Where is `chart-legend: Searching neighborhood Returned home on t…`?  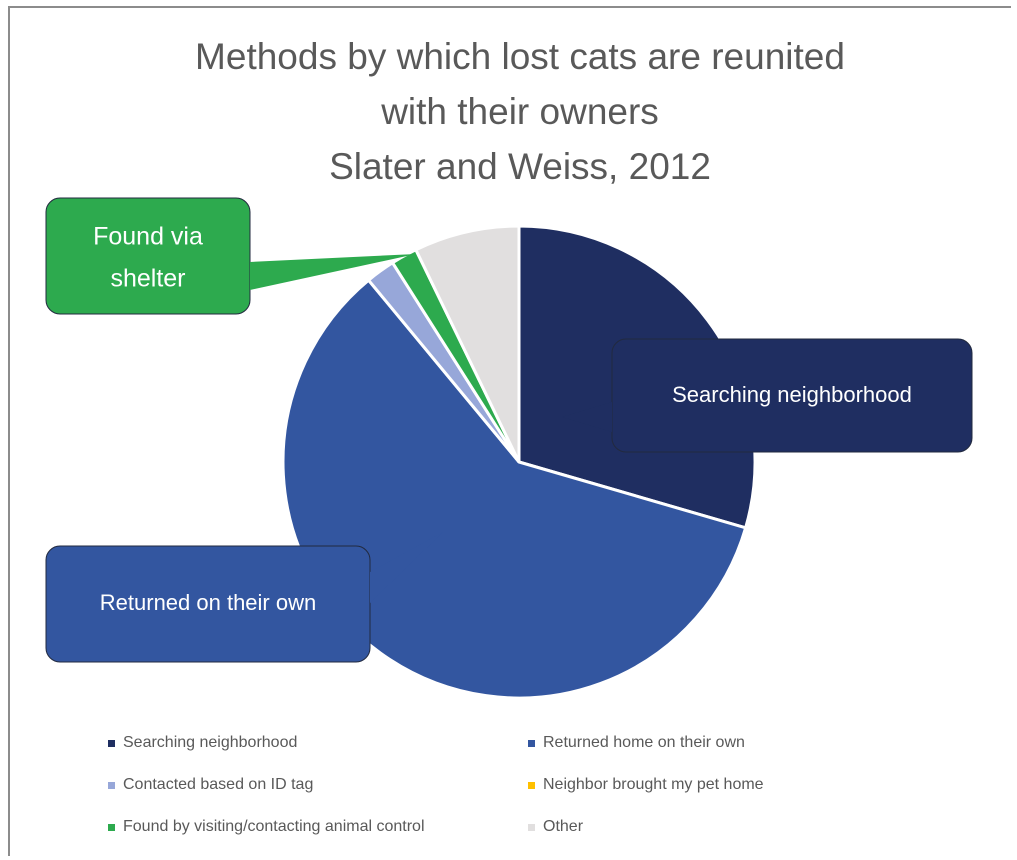
chart-legend: Searching neighborhood Returned home on t… is located at coordinates (498, 785).